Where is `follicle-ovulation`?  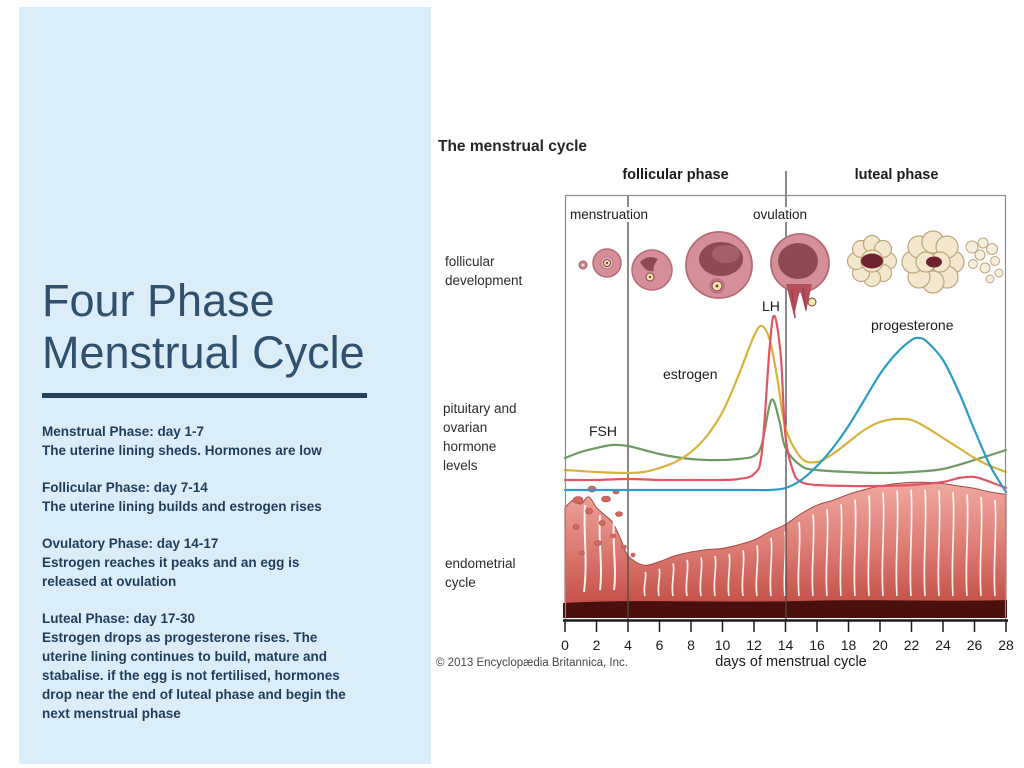 follicle-ovulation is located at coordinates (800, 276).